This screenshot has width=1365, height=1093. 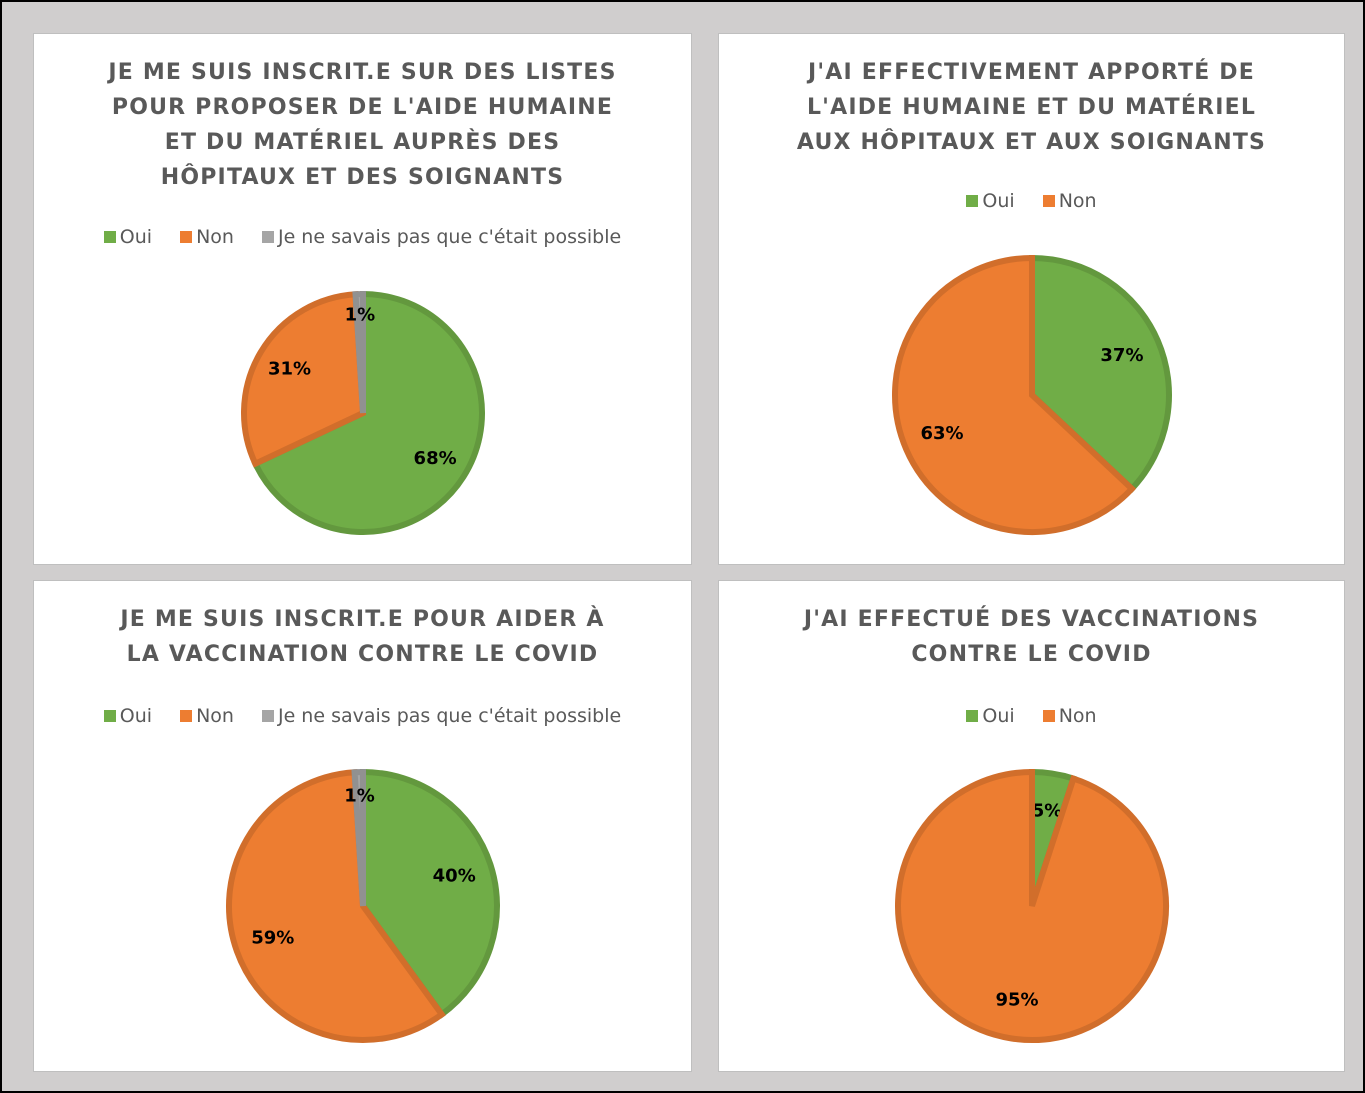 What do you see at coordinates (454, 875) in the screenshot?
I see `data-label: 40%` at bounding box center [454, 875].